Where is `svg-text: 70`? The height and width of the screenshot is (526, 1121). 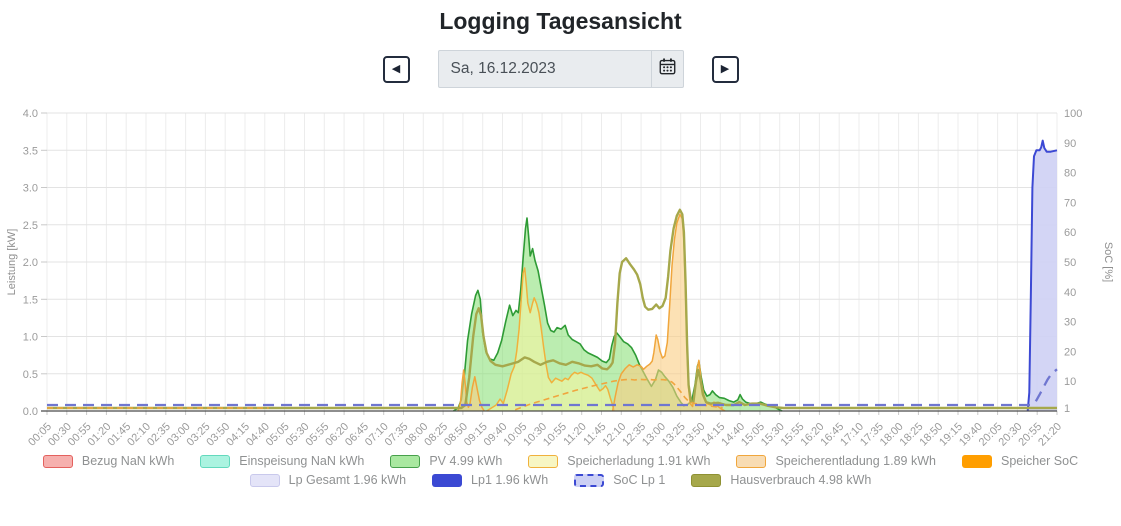
svg-text: 70 is located at coordinates (1070, 203).